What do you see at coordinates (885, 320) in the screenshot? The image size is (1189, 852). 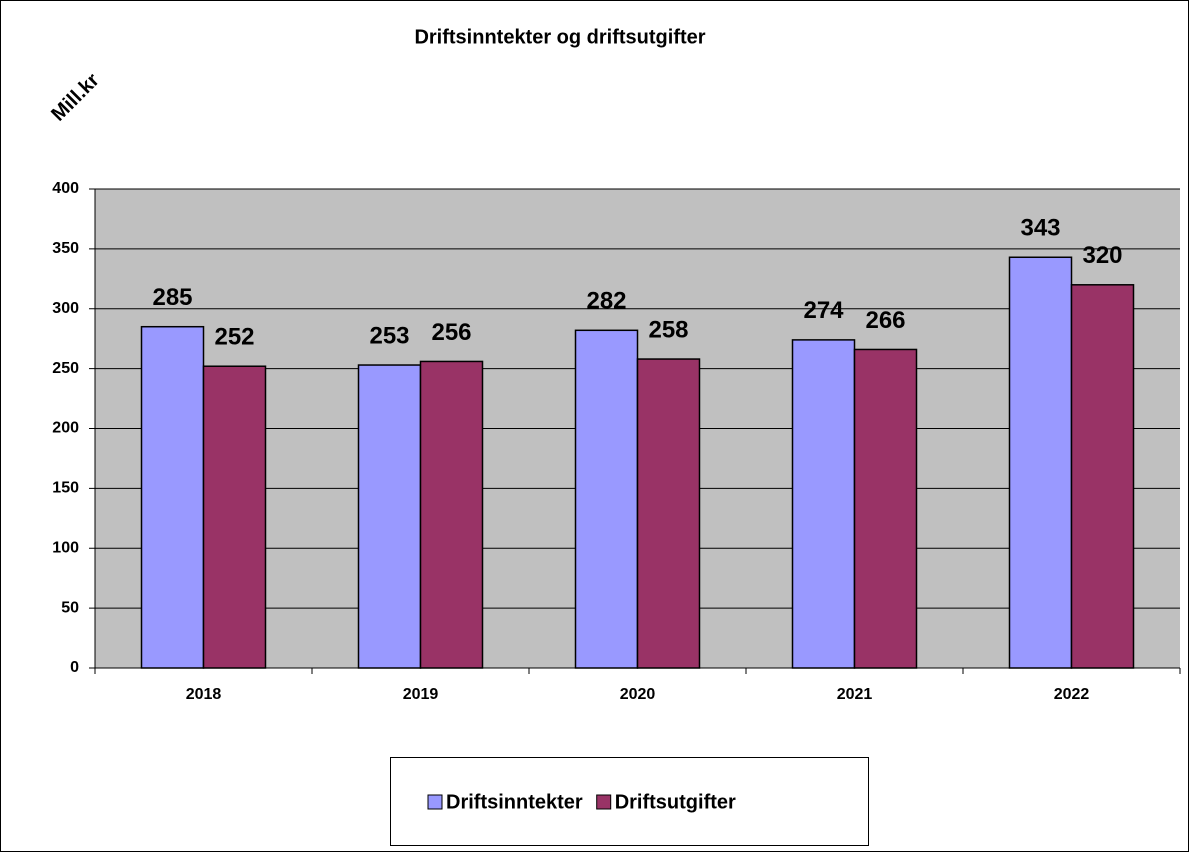 I see `data-label: 266` at bounding box center [885, 320].